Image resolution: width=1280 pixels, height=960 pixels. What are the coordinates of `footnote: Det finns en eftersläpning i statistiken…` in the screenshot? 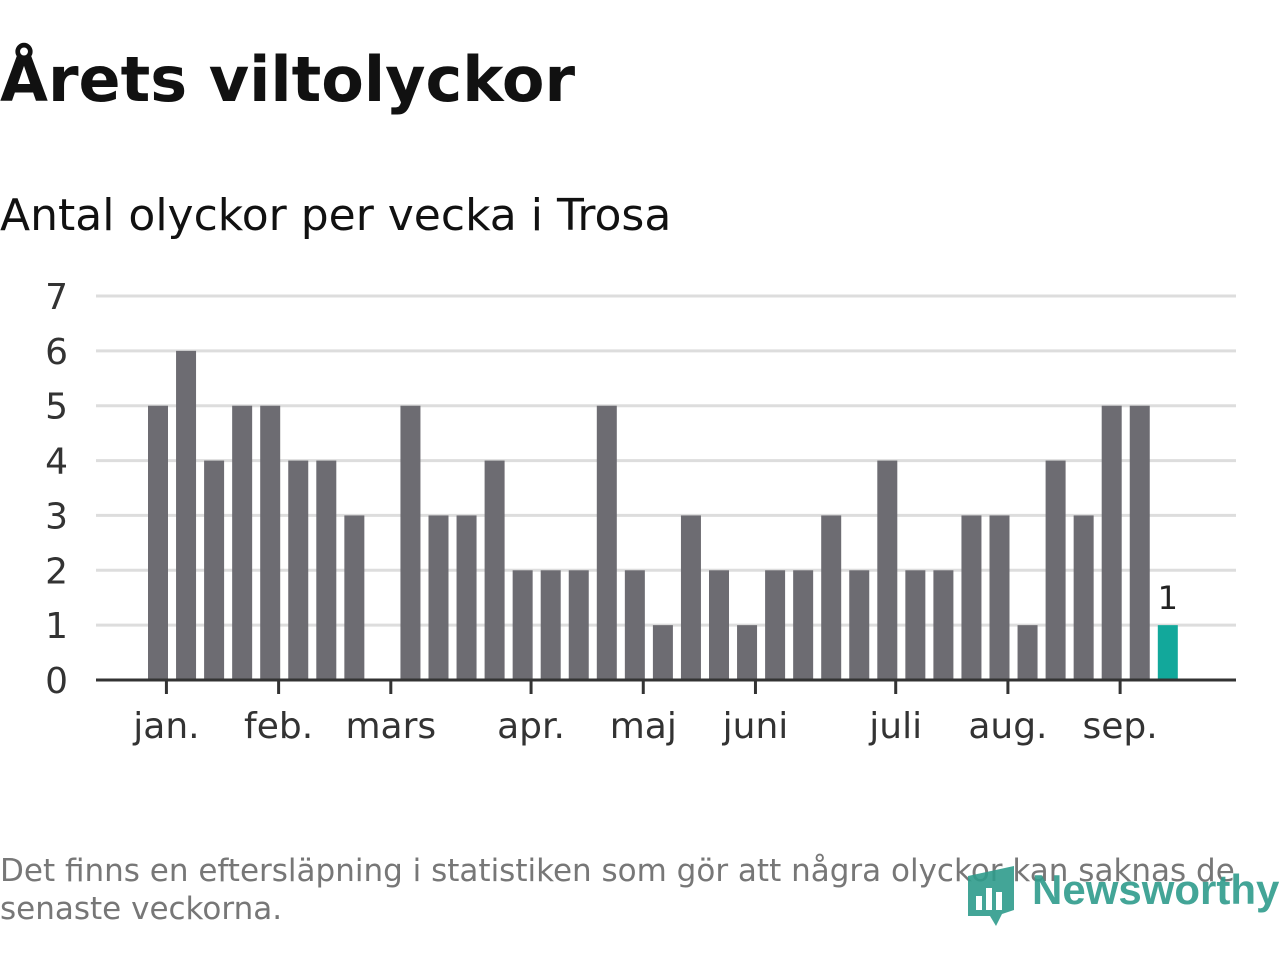 It's located at (617, 890).